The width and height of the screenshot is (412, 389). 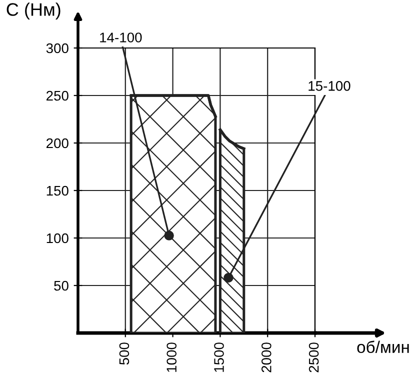 I want to click on x-axis-title: об/мин, so click(x=383, y=347).